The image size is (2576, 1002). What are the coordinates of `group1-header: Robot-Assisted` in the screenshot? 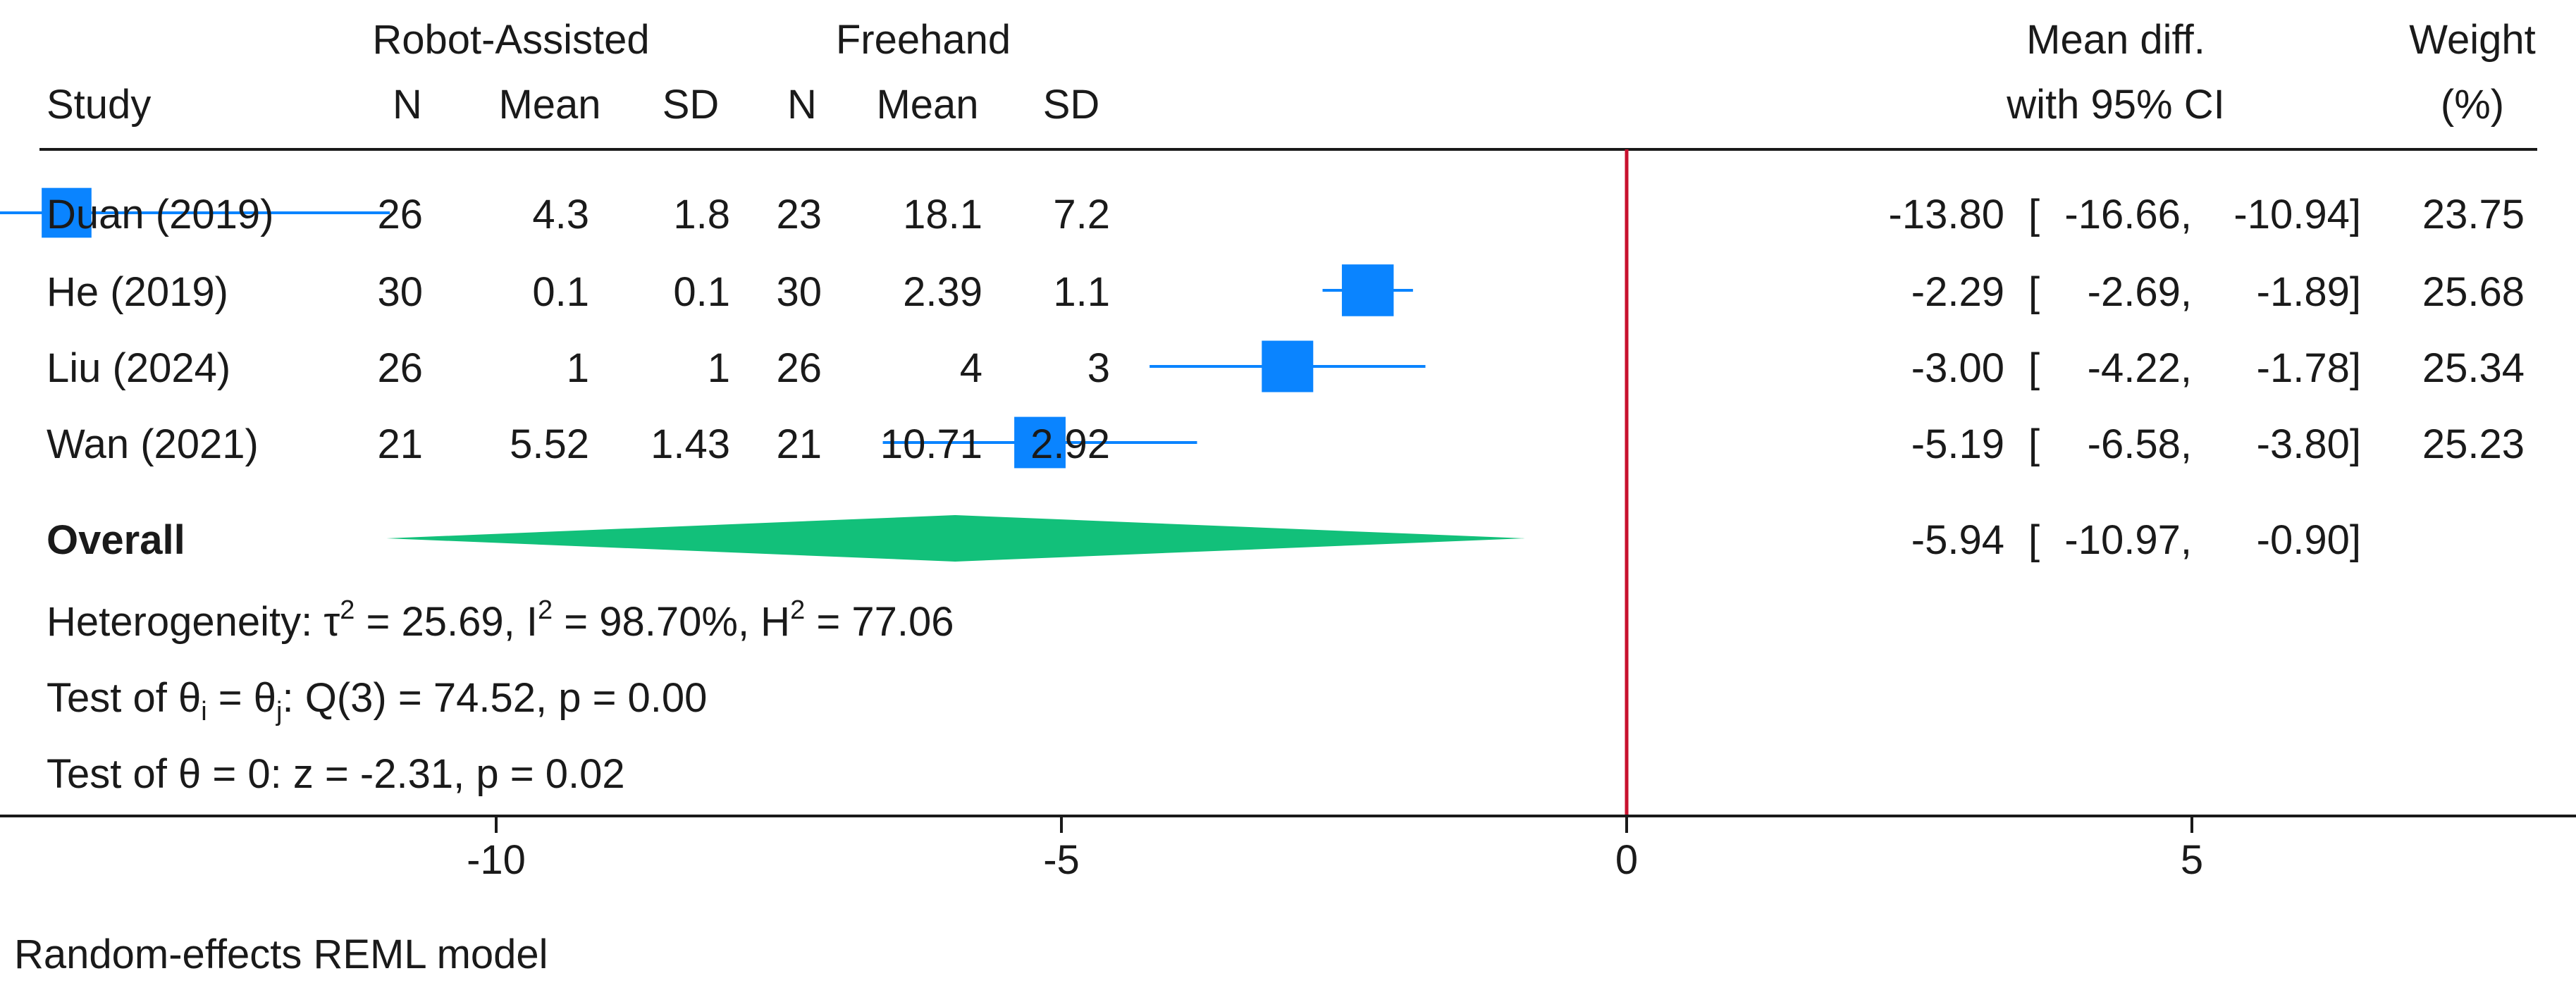 It's located at (511, 40).